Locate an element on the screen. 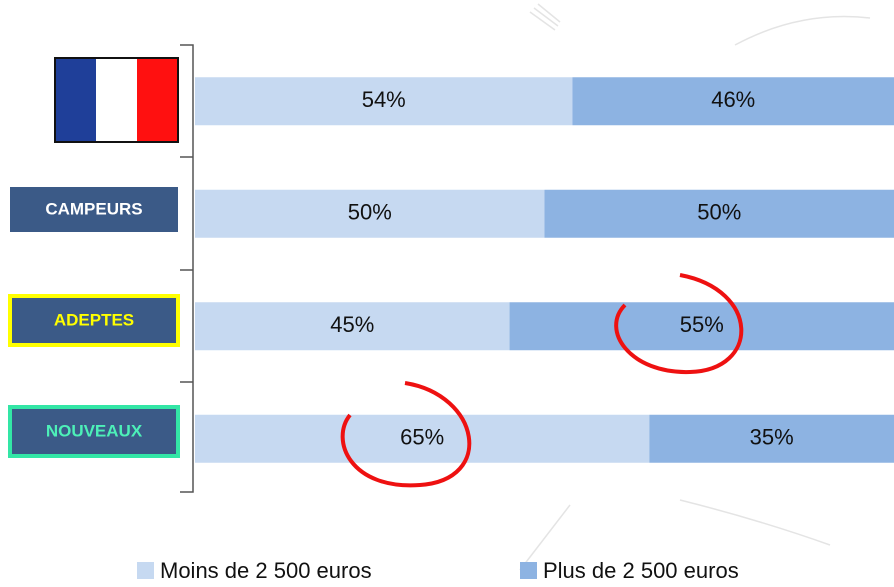  value-label: 45% is located at coordinates (352, 324).